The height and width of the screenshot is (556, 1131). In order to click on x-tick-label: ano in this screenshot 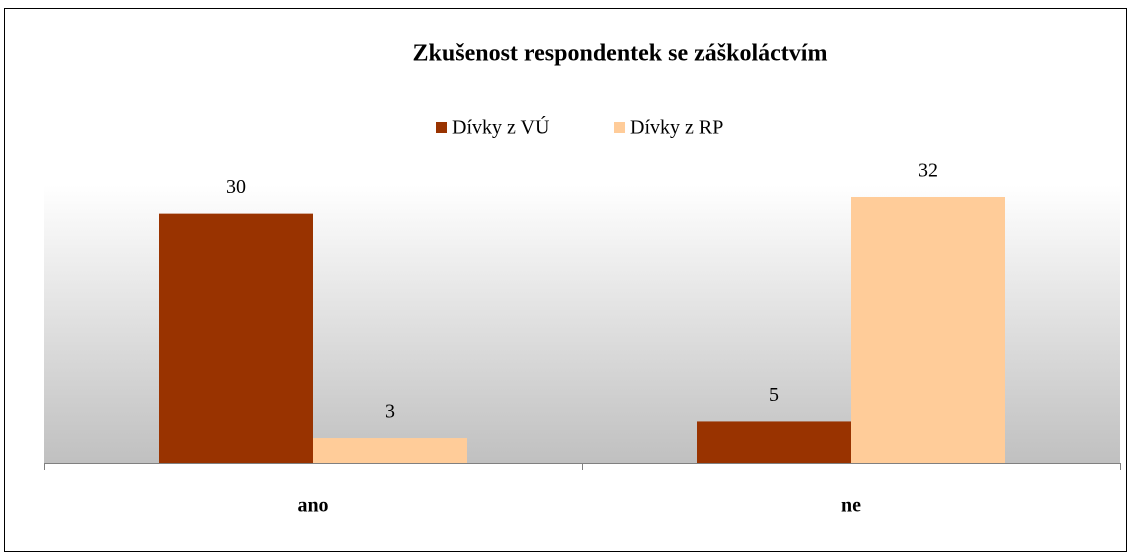, I will do `click(312, 506)`.